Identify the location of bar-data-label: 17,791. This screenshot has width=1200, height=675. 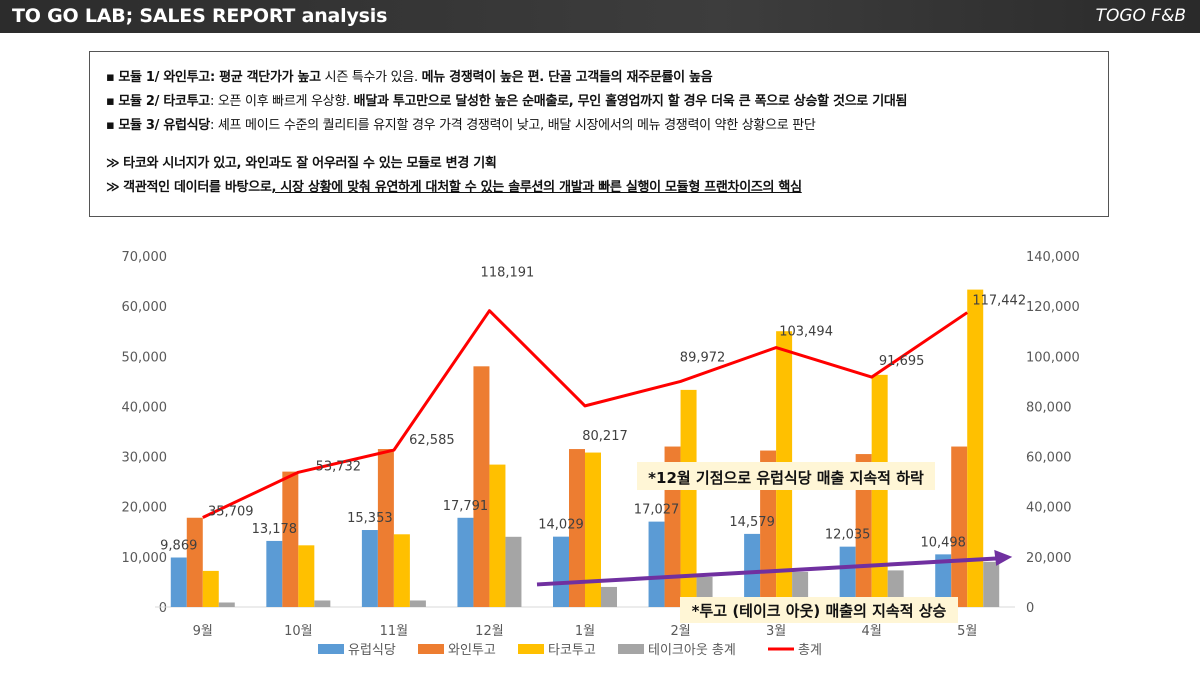
(466, 506).